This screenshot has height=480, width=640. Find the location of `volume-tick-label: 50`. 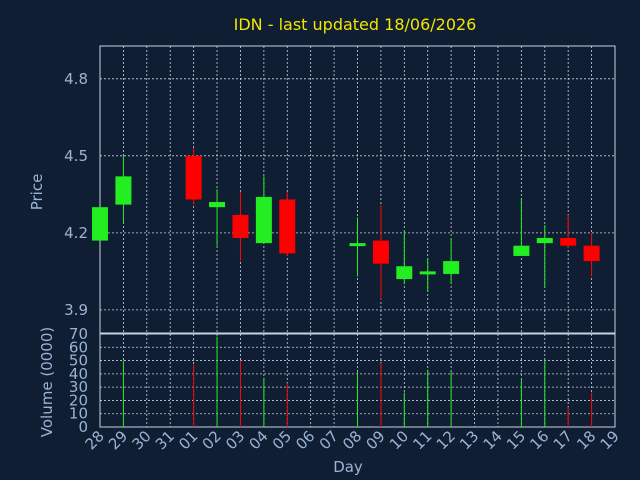

volume-tick-label: 50 is located at coordinates (78, 361).